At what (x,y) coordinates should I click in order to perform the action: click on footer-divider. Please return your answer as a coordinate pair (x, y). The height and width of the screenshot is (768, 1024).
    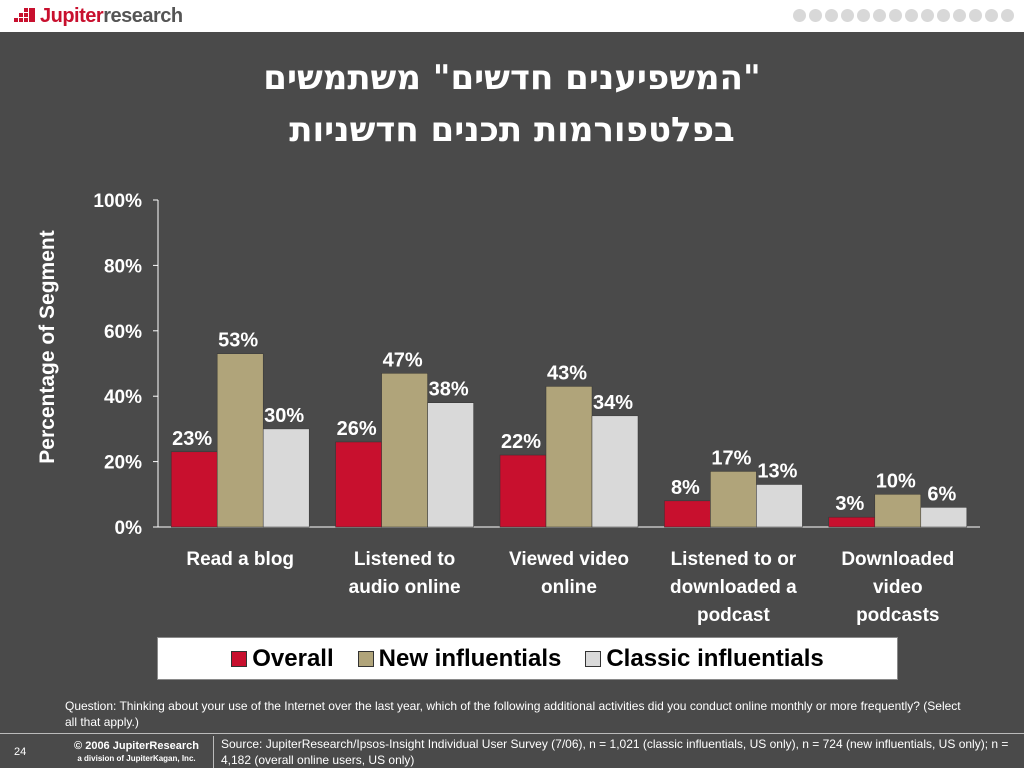
    Looking at the image, I should click on (512, 733).